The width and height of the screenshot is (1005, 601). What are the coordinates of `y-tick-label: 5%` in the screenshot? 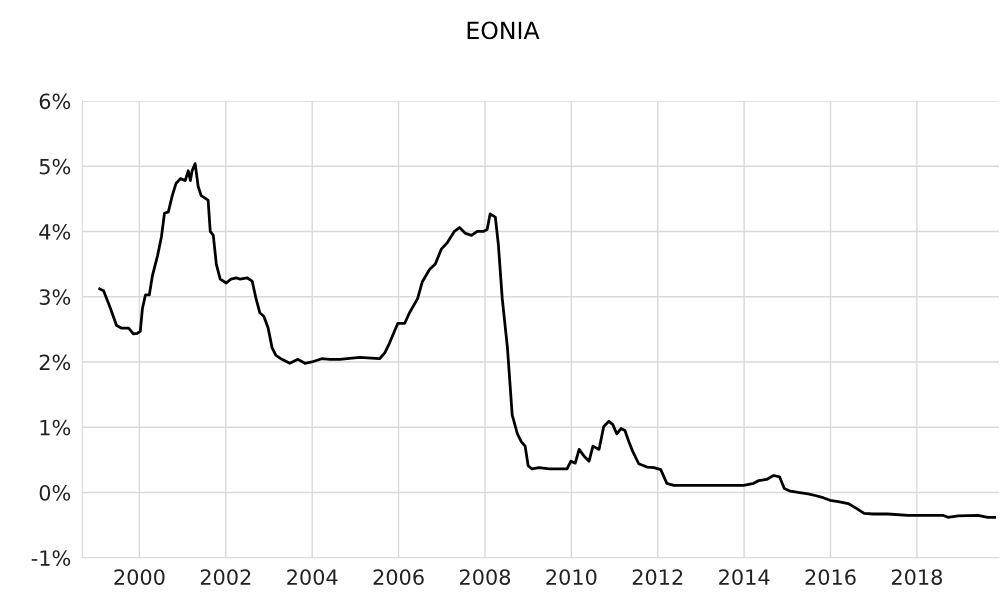 It's located at (55, 166).